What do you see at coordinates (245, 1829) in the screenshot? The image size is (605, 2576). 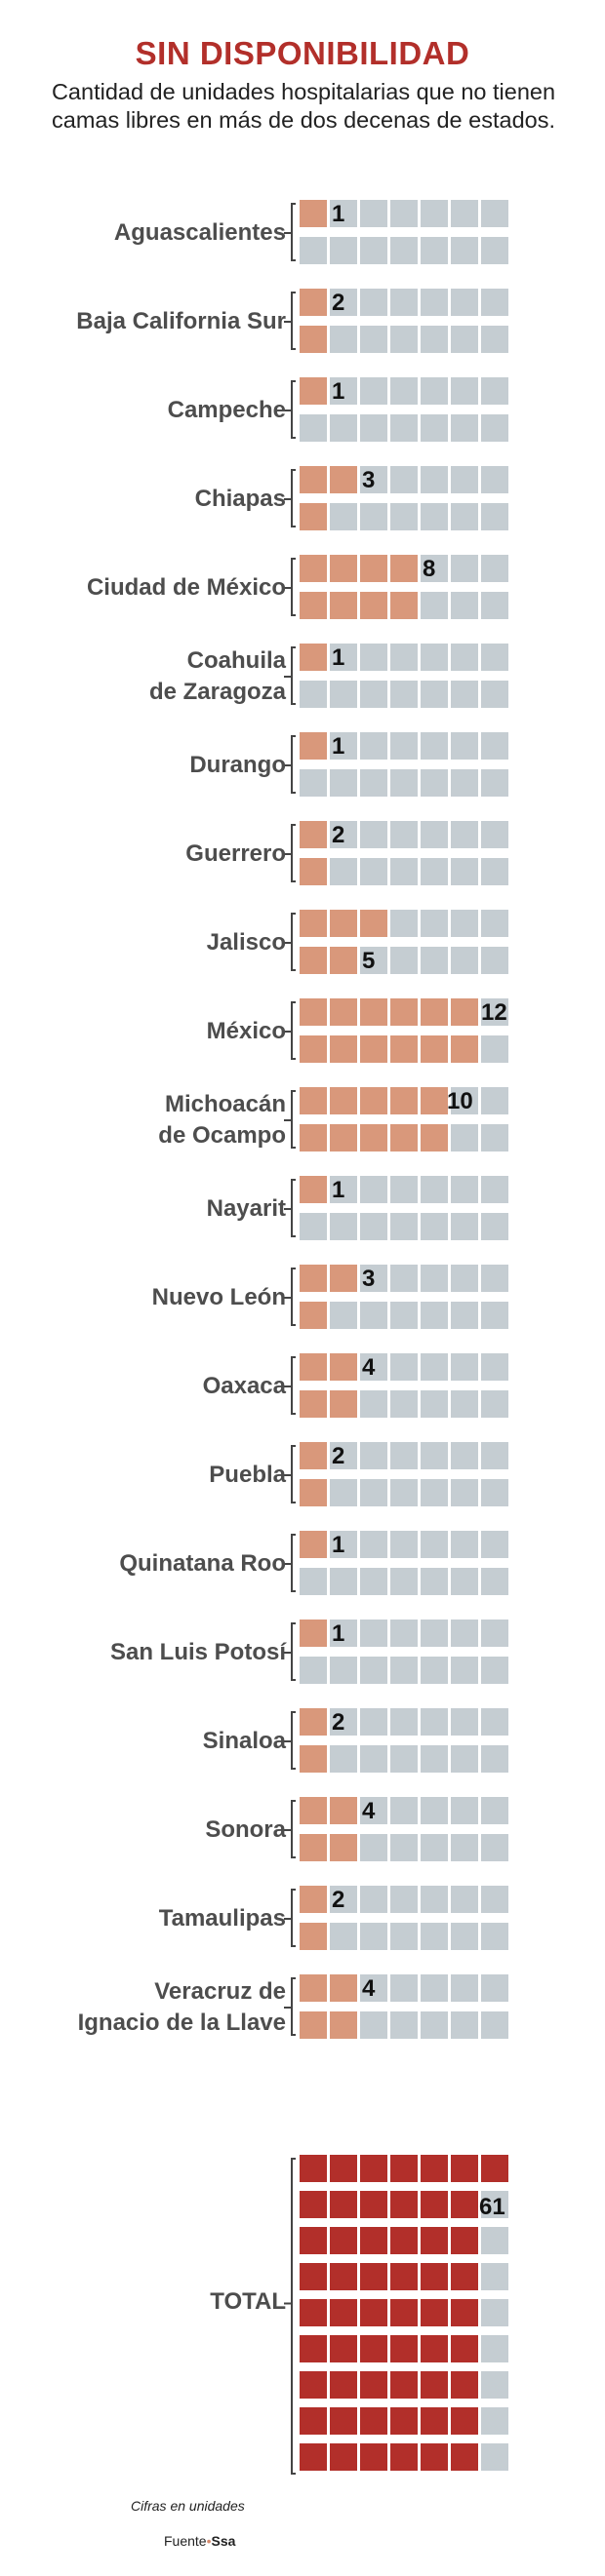 I see `state-label-line: Sonora` at bounding box center [245, 1829].